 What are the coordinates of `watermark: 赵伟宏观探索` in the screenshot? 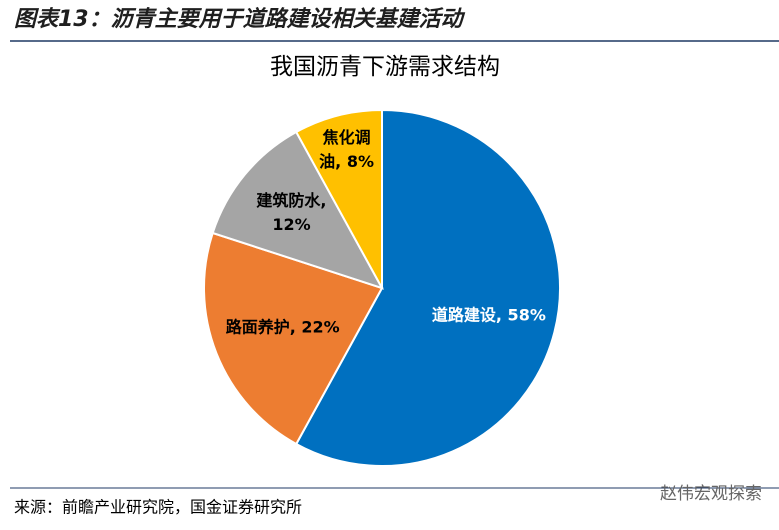 It's located at (711, 494).